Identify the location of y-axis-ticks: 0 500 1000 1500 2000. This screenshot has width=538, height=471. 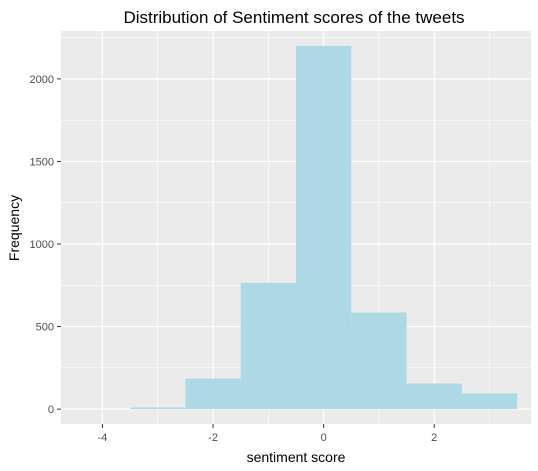
(45, 245).